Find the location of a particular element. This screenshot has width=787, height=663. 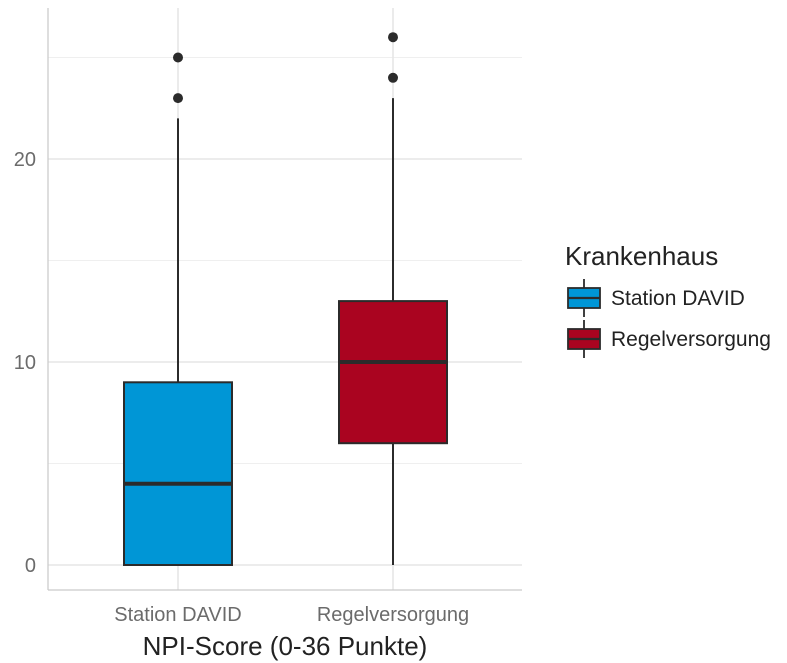

x-axis-title: NPI-Score (0-36 Punkte) is located at coordinates (285, 646).